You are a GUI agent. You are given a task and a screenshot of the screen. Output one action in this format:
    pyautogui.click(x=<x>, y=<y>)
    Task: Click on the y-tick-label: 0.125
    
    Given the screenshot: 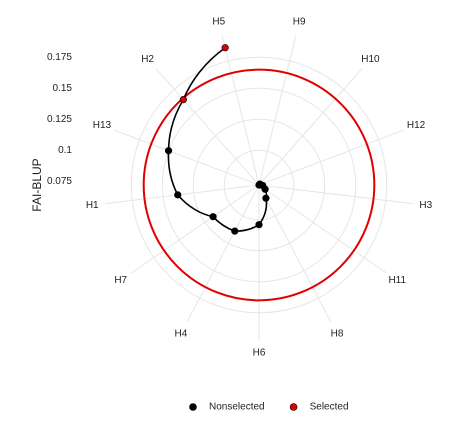 What is the action you would take?
    pyautogui.click(x=59, y=119)
    